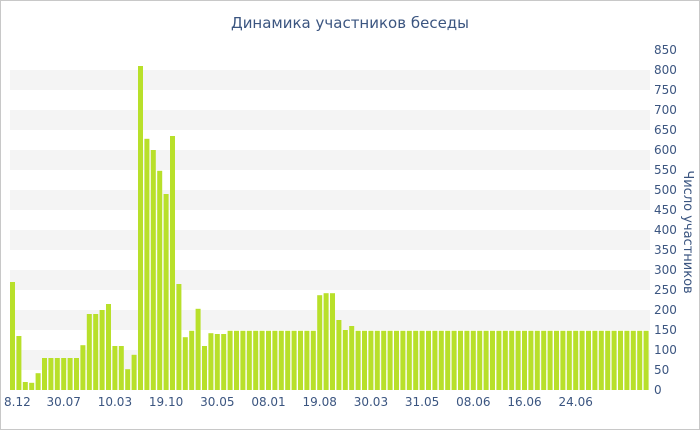 The height and width of the screenshot is (430, 700). I want to click on y-tick-label: 50, so click(661, 370).